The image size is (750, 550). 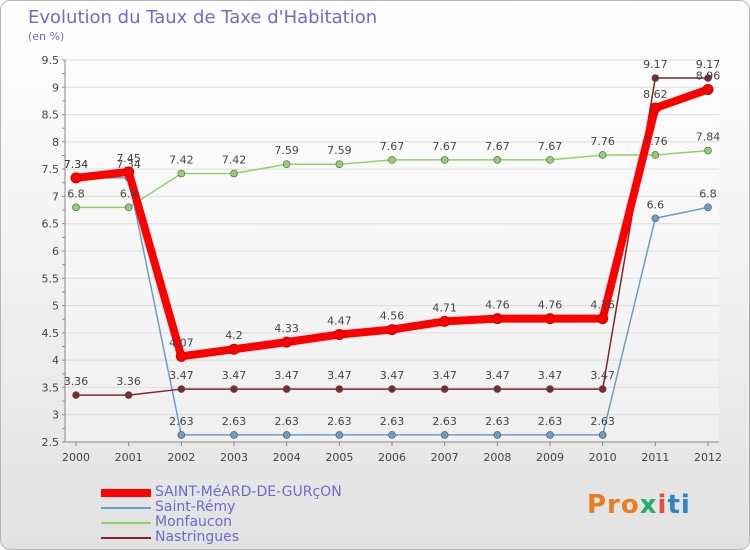 I want to click on data-label: 8.62, so click(x=655, y=94).